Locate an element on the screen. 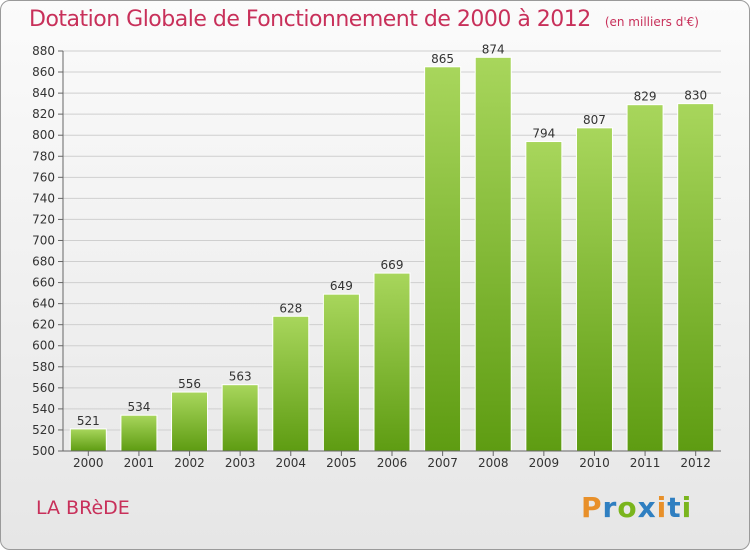  y-tick-label: 740 is located at coordinates (43, 198).